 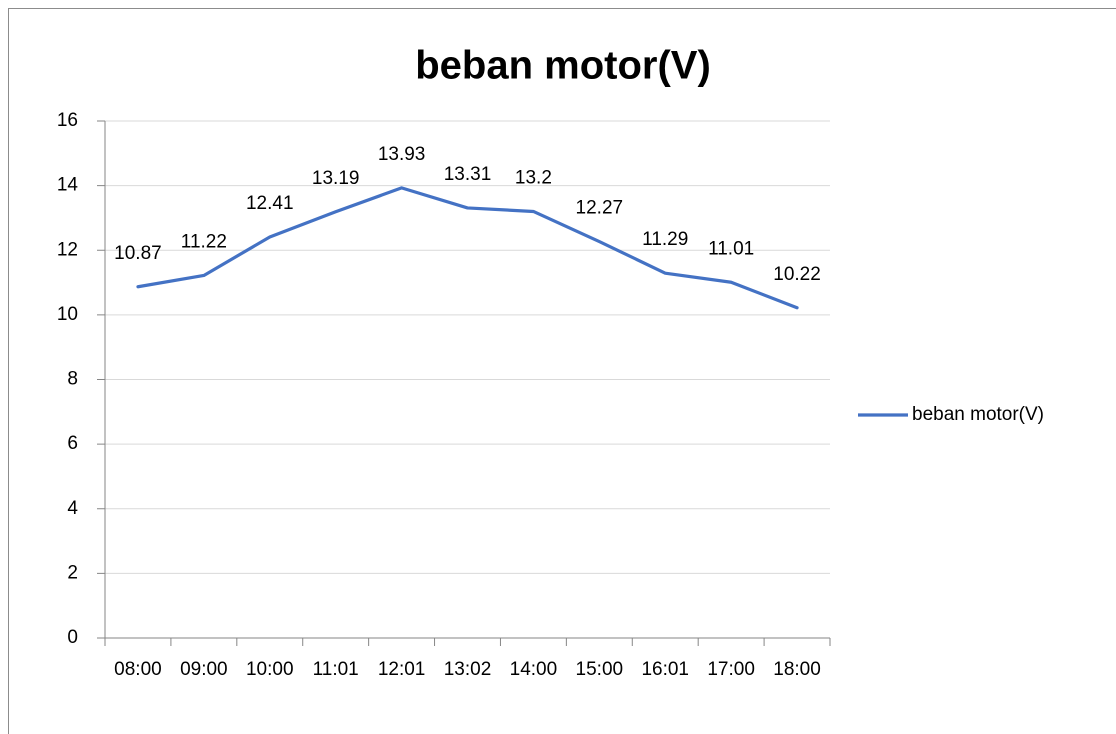 I want to click on y-tick-label: 0, so click(x=72, y=637).